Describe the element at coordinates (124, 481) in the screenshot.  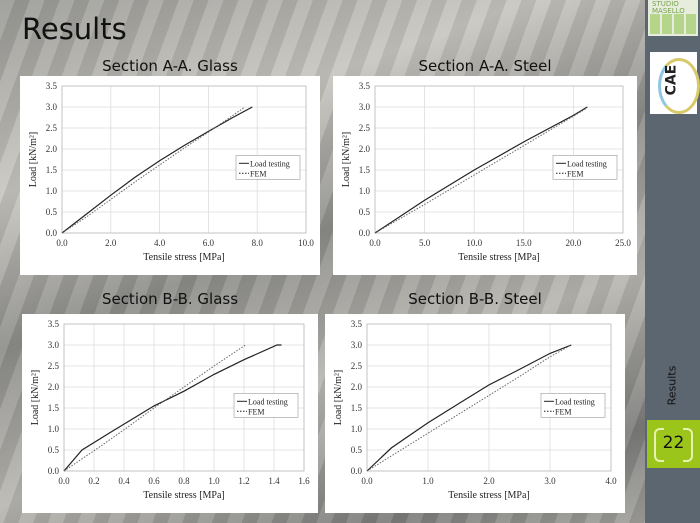
I see `x-tick-label: 0.4` at that location.